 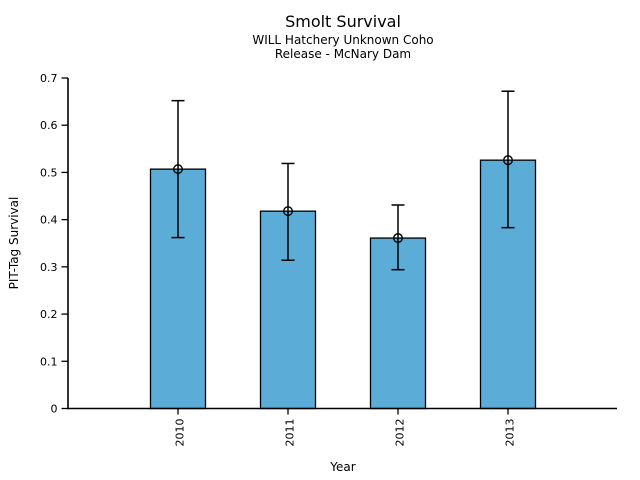 What do you see at coordinates (508, 160) in the screenshot?
I see `data-point-marker-2013` at bounding box center [508, 160].